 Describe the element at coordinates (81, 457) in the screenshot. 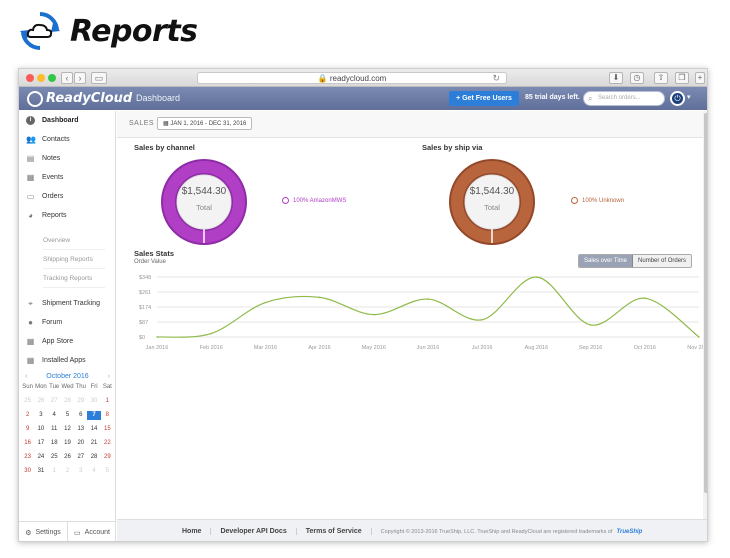

I see `calendar-day: 27` at that location.